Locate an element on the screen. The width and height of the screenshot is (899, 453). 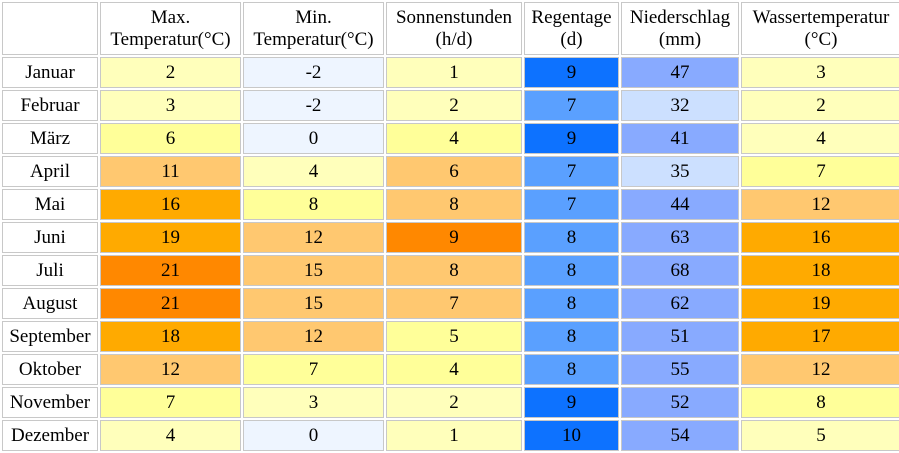
table-row: April 11 4 6 7 35 7 is located at coordinates (450, 171).